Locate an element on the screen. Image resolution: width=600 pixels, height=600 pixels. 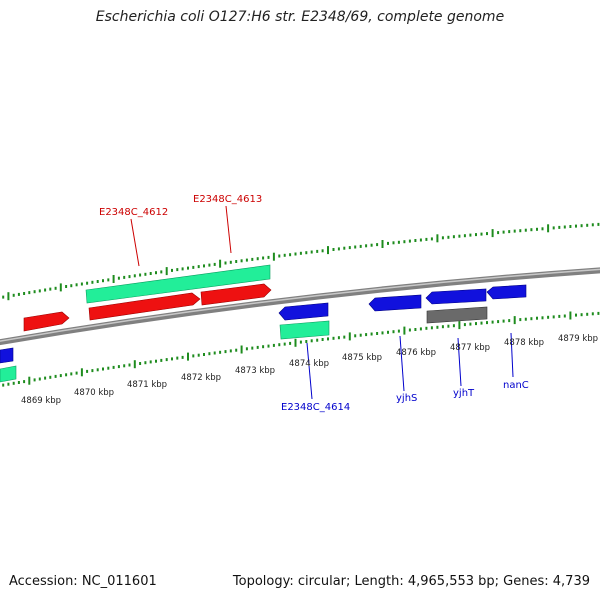
kbp-label: 4870 kbp is located at coordinates (94, 393).